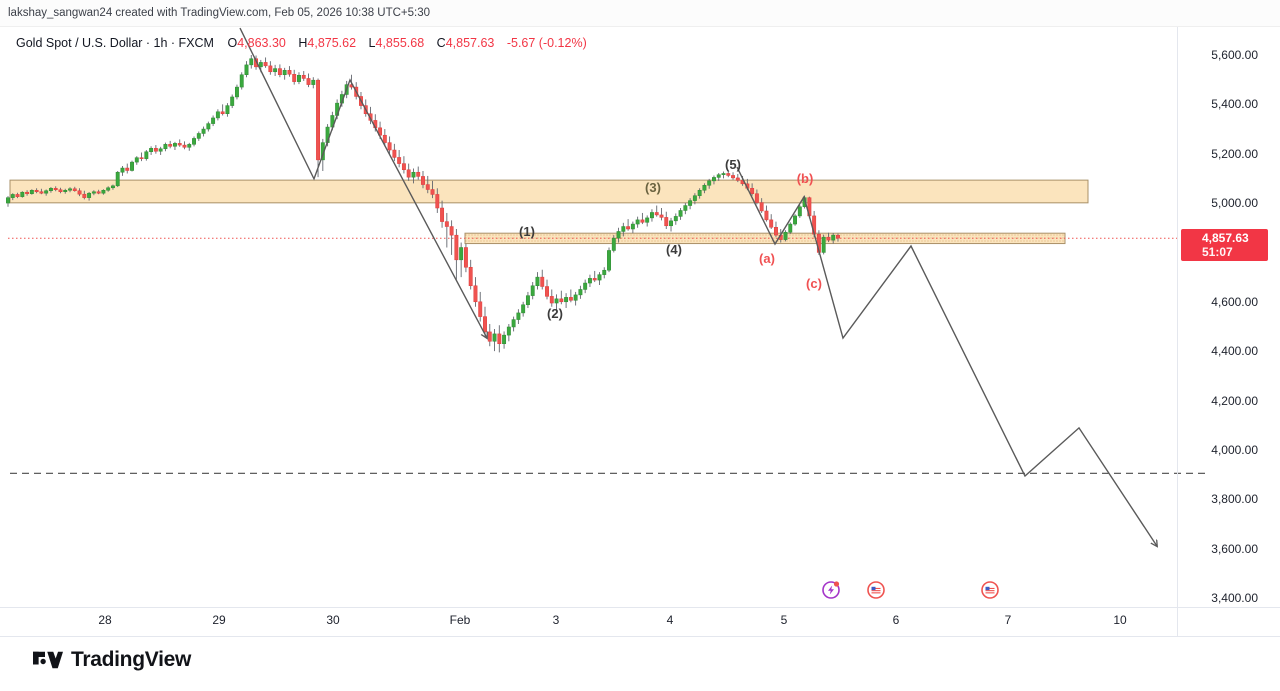 This screenshot has height=691, width=1280. Describe the element at coordinates (332, 43) in the screenshot. I see `high-value: 4,875.62` at that location.